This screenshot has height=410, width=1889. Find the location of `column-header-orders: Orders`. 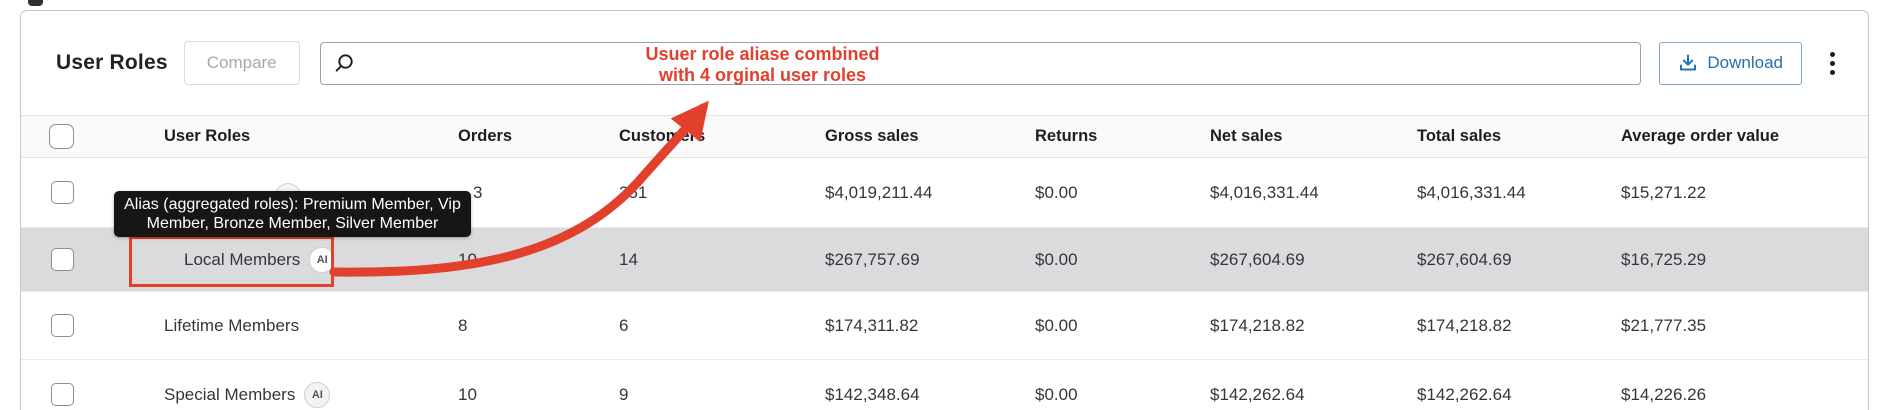

column-header-orders: Orders is located at coordinates (485, 136).